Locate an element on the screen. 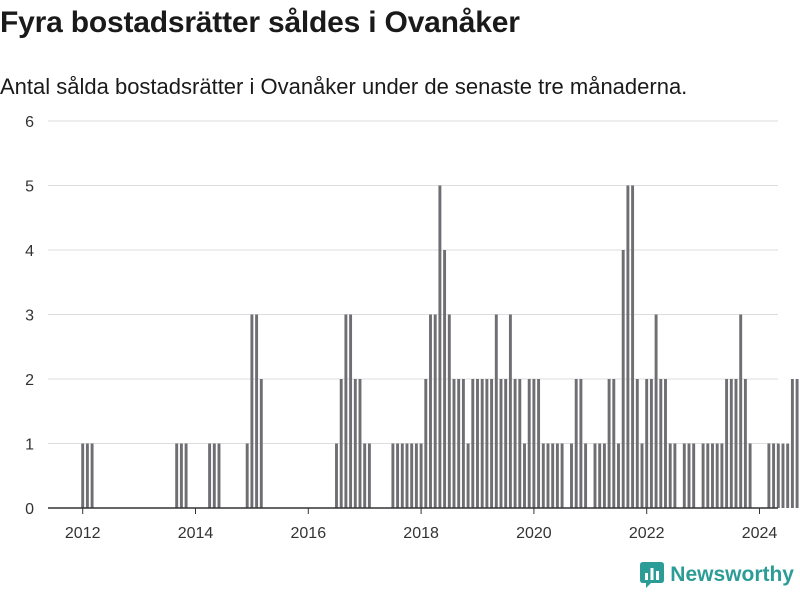  y-tick-label: 6 is located at coordinates (29, 122).